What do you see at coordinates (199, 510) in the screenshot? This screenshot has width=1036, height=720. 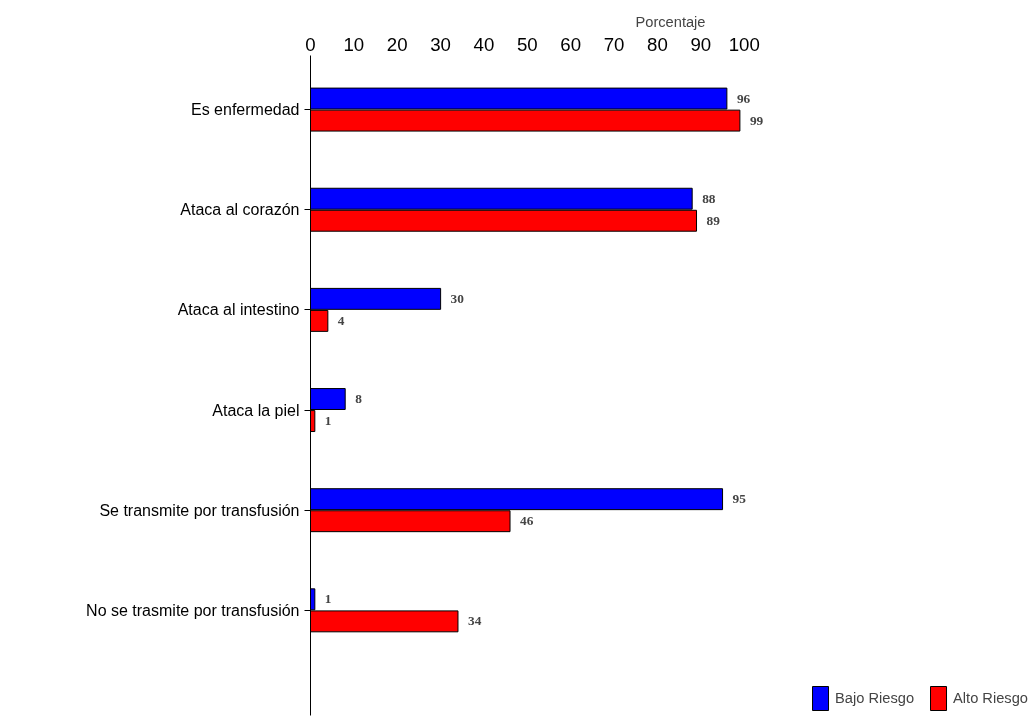 I see `y-tick-label: Se transmite por transfusión` at bounding box center [199, 510].